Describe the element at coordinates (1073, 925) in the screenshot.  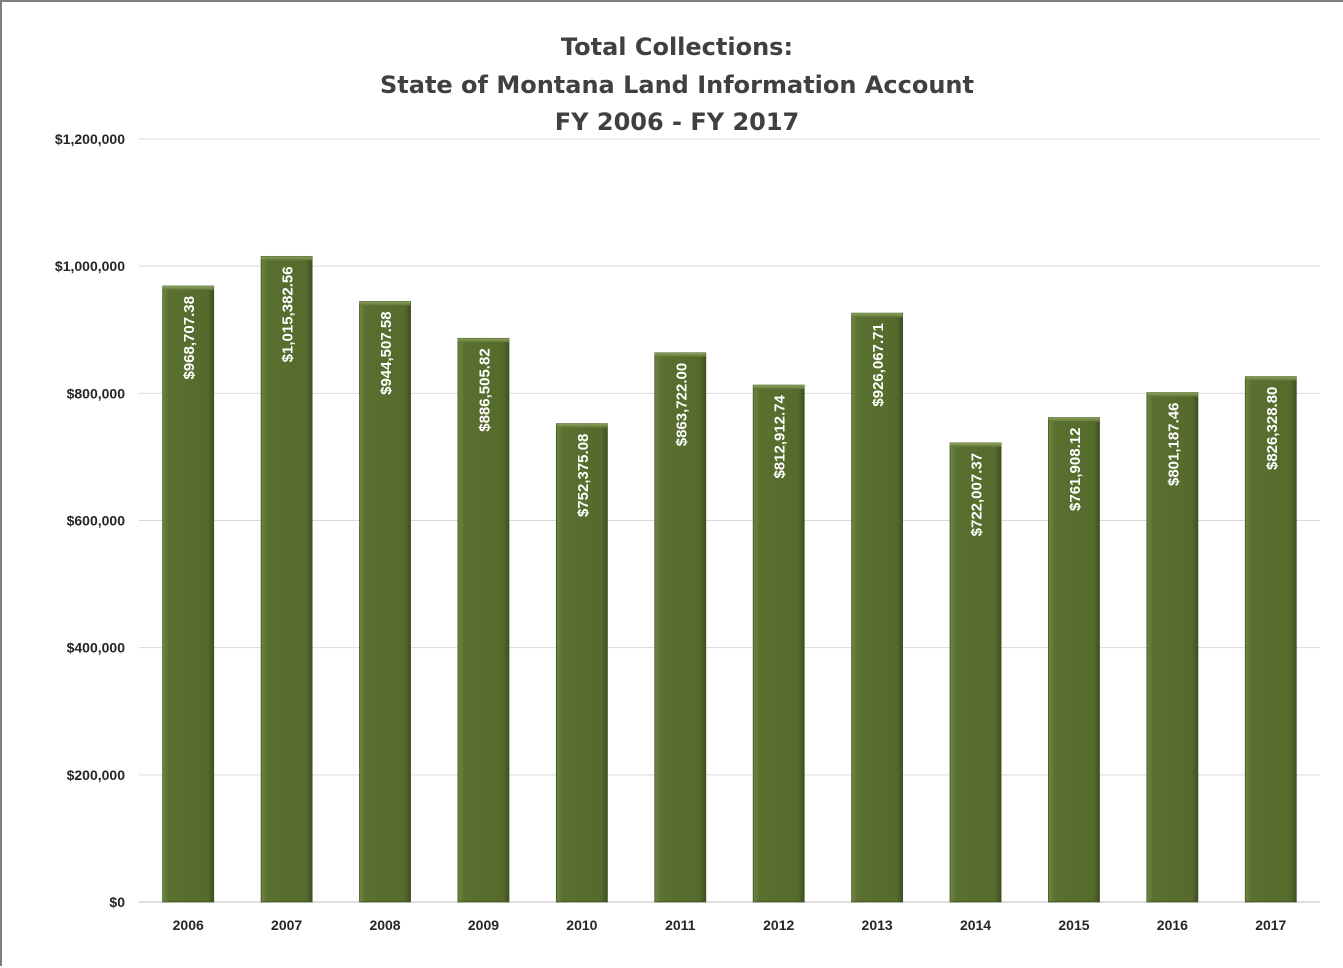
I see `x-tick-label: 2015` at that location.